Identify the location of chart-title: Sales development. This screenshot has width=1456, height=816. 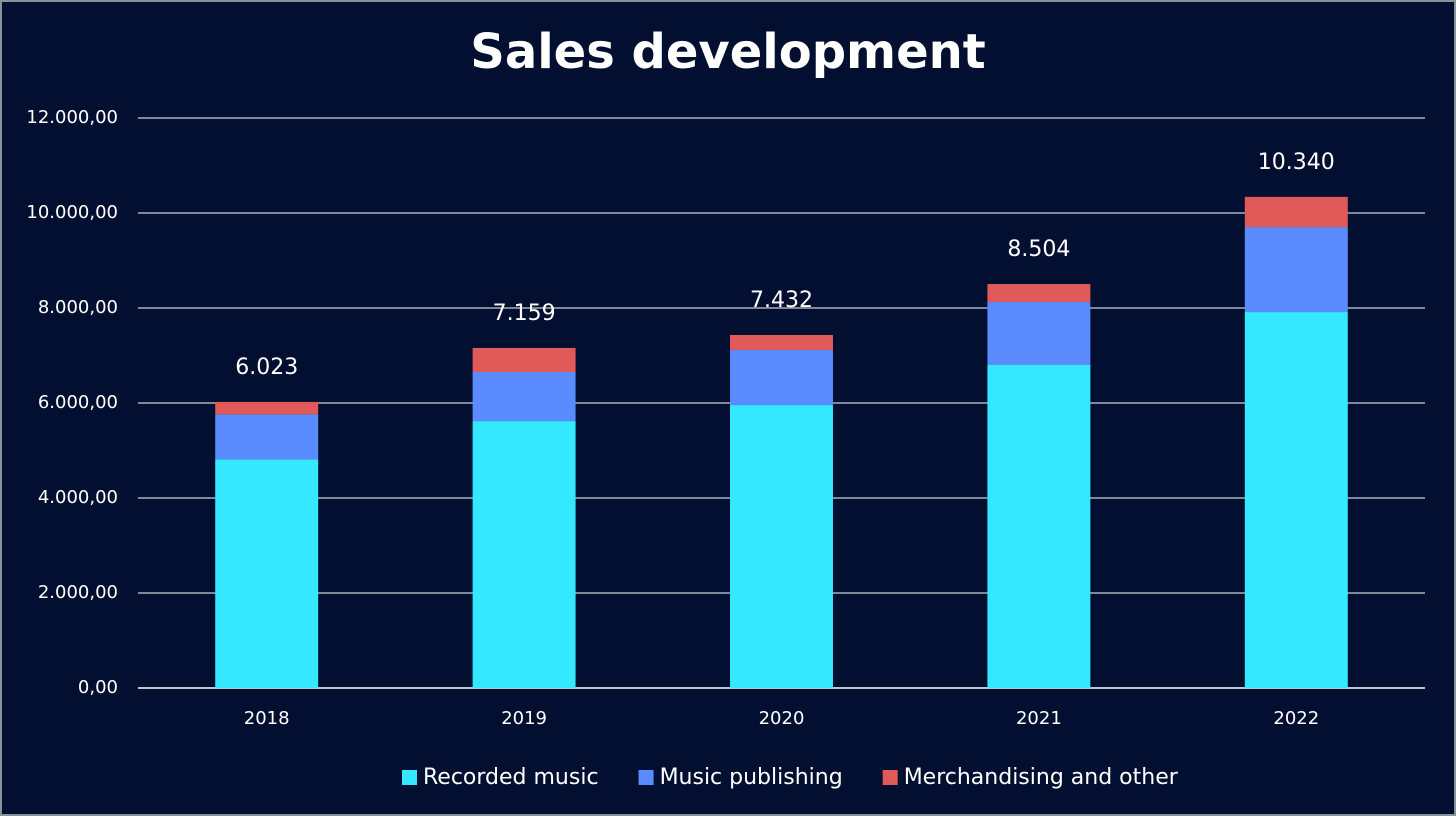
(727, 52).